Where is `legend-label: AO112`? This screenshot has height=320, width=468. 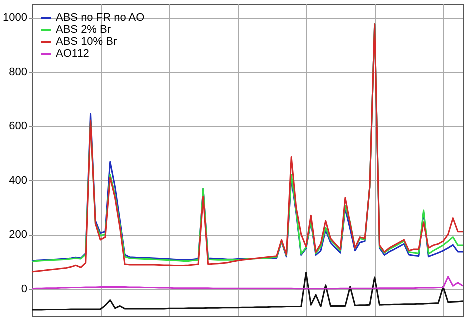
legend-label: AO112 is located at coordinates (73, 54).